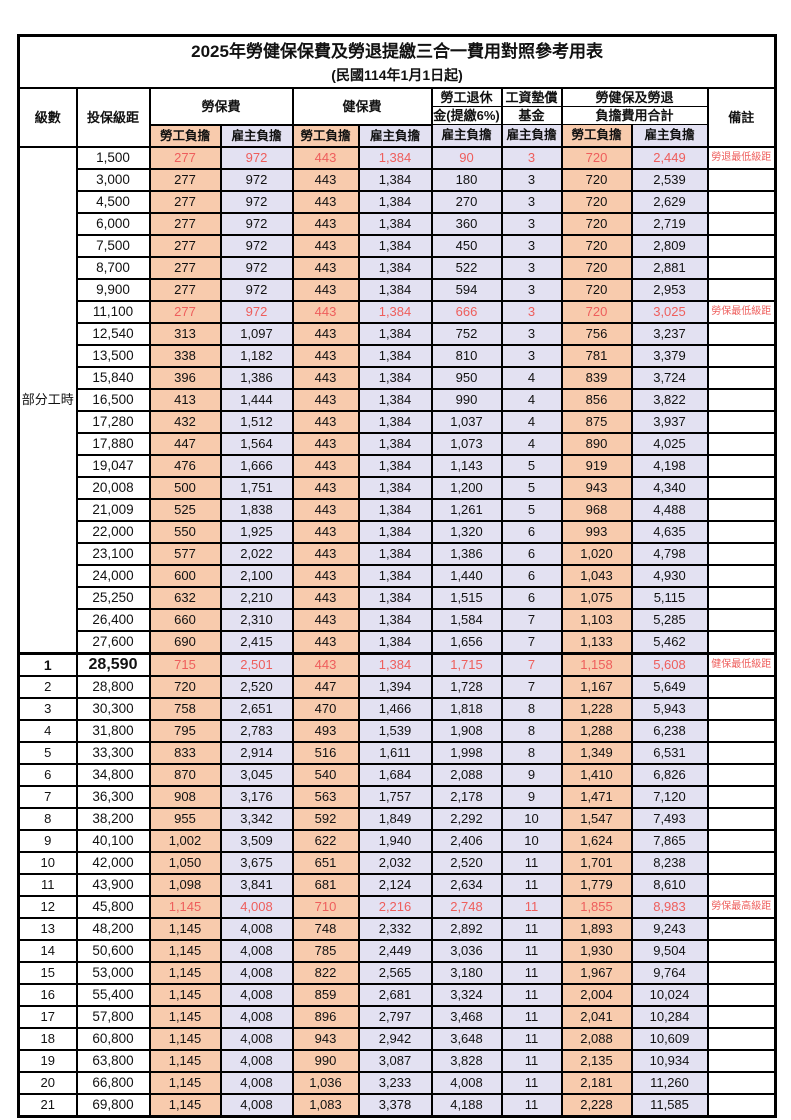 The image size is (791, 1120). Describe the element at coordinates (185, 840) in the screenshot. I see `labor-insurance-employee-cell: 1,002` at that location.